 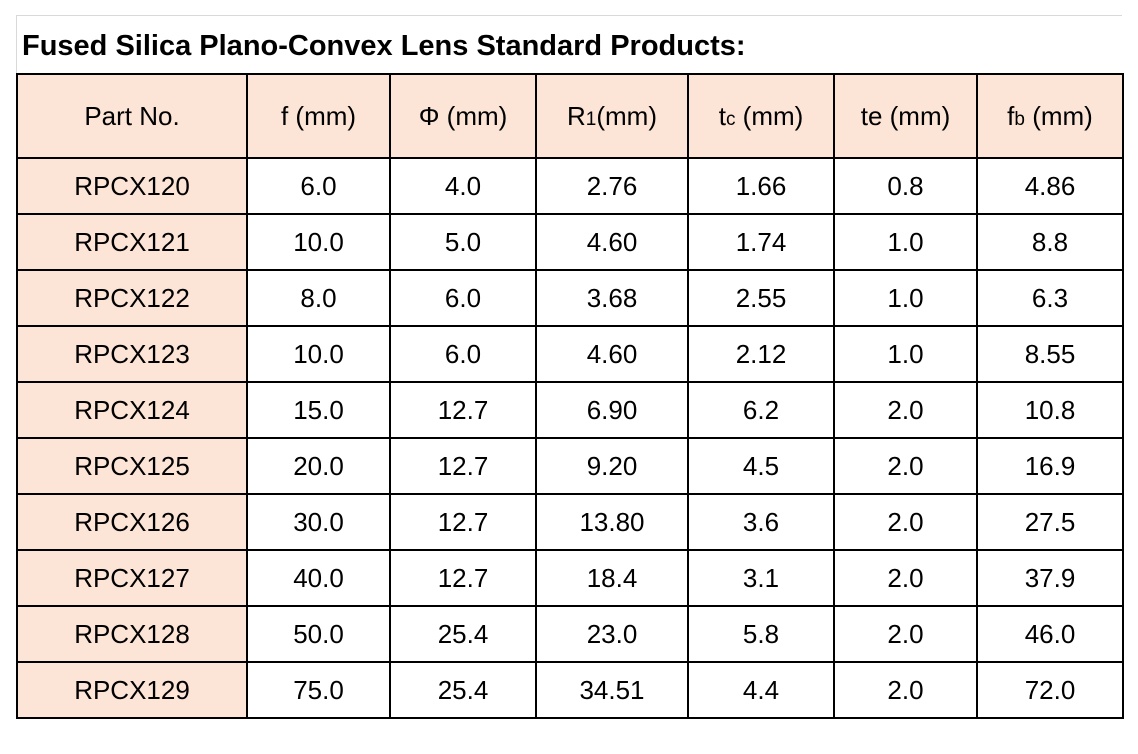 I want to click on table-row: RPCX125 20.0 12.7 9.20 4.5 2.0 16.9, so click(x=570, y=466).